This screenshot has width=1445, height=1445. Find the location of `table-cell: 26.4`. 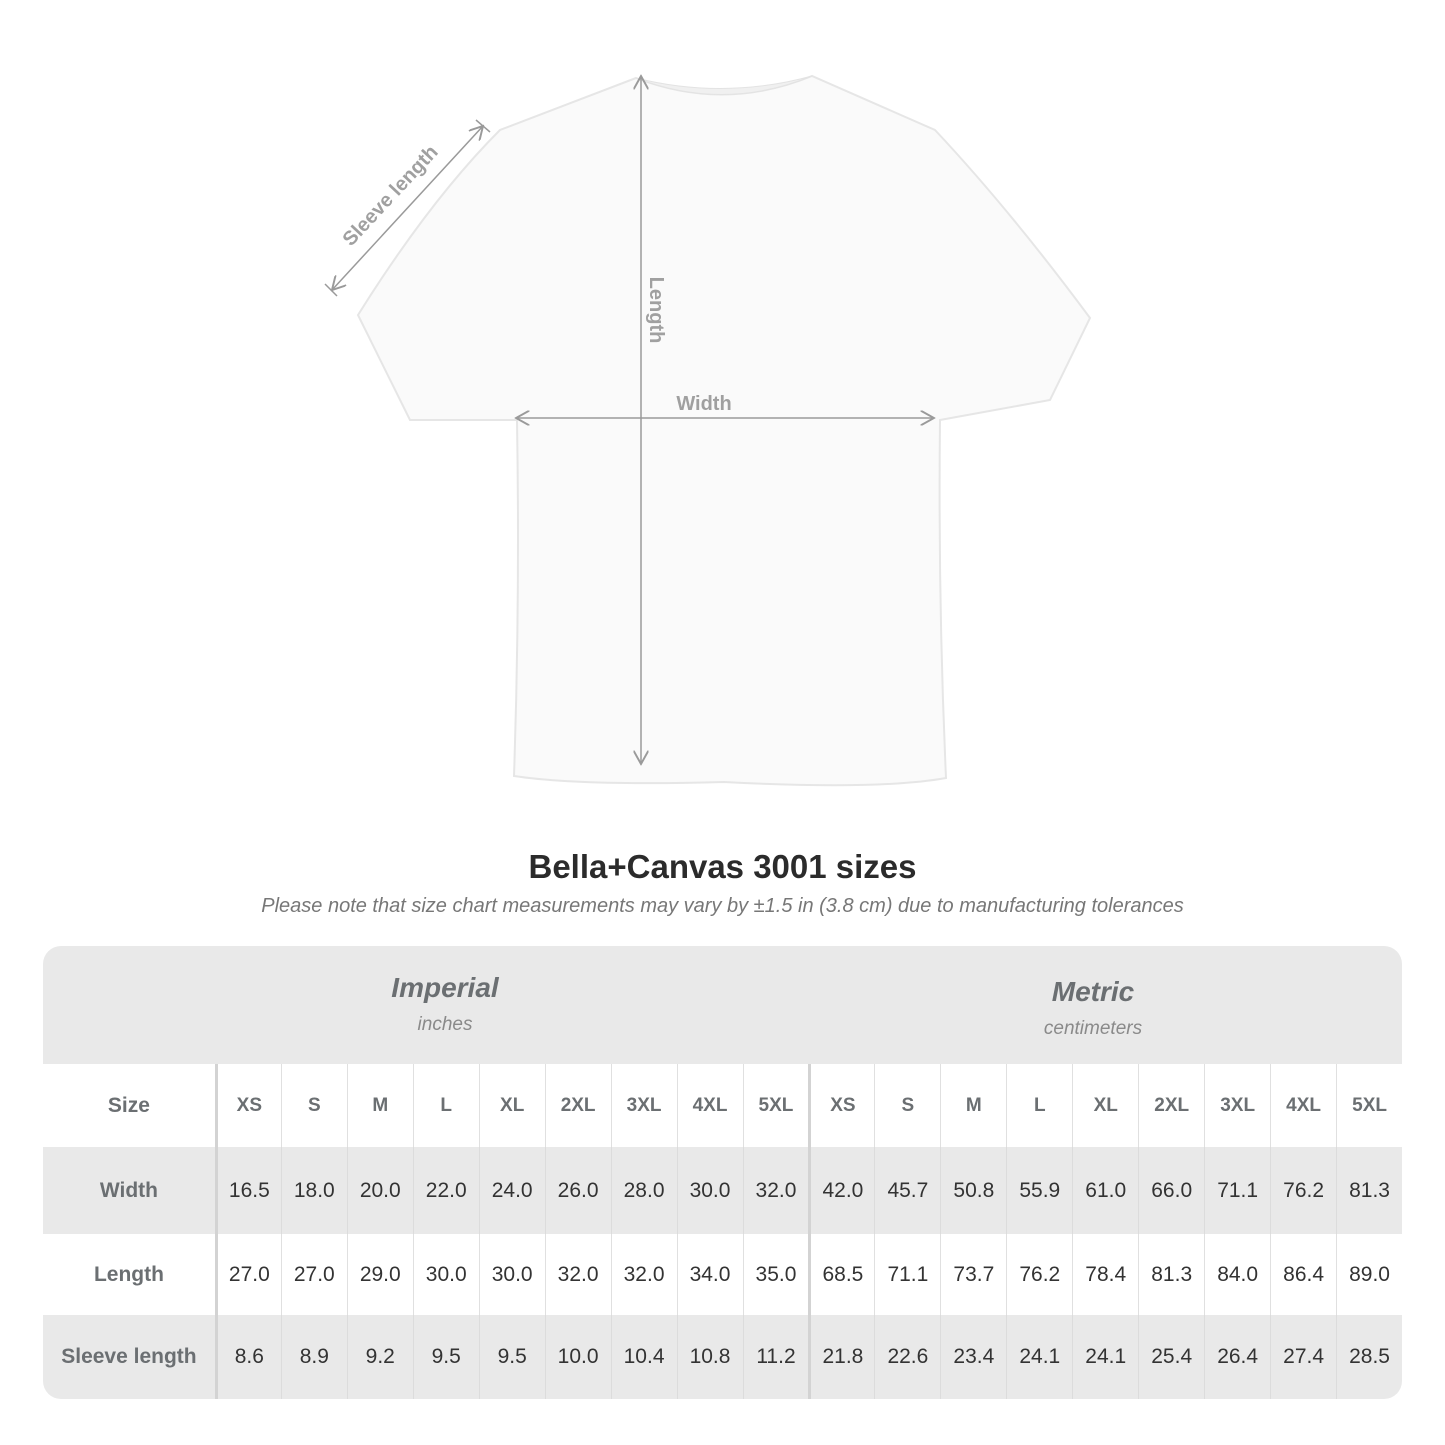

table-cell: 26.4 is located at coordinates (1237, 1357).